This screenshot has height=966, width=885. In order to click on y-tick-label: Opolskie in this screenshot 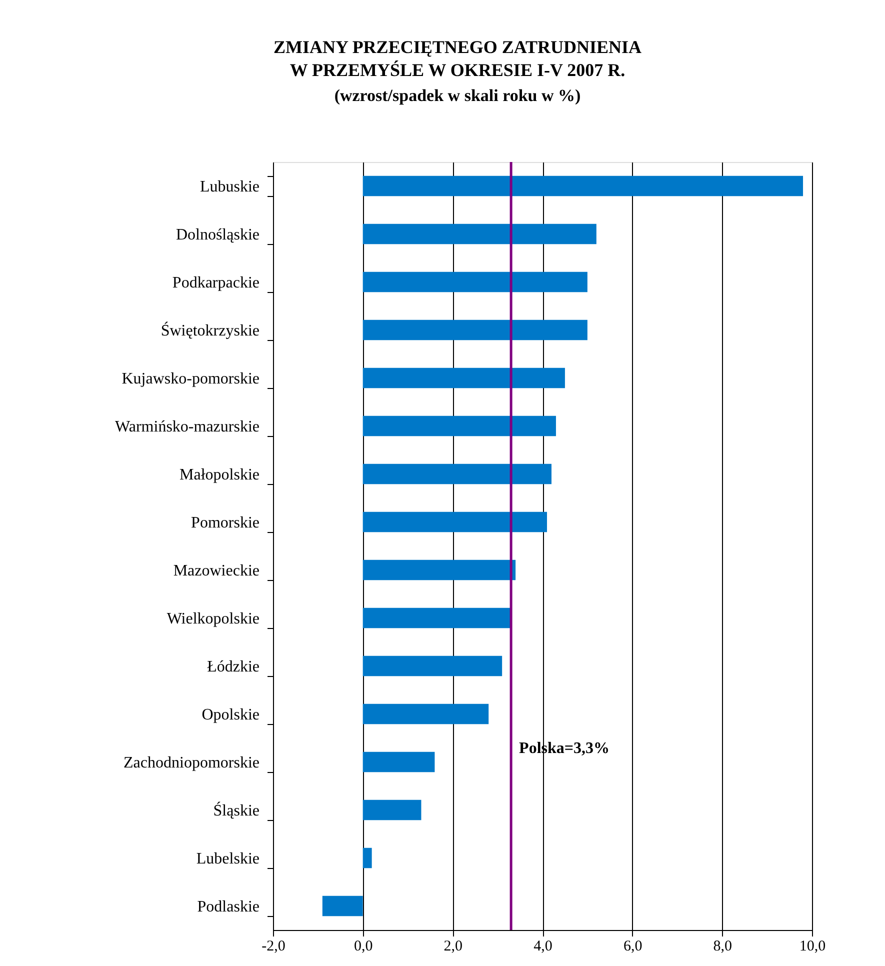, I will do `click(231, 715)`.